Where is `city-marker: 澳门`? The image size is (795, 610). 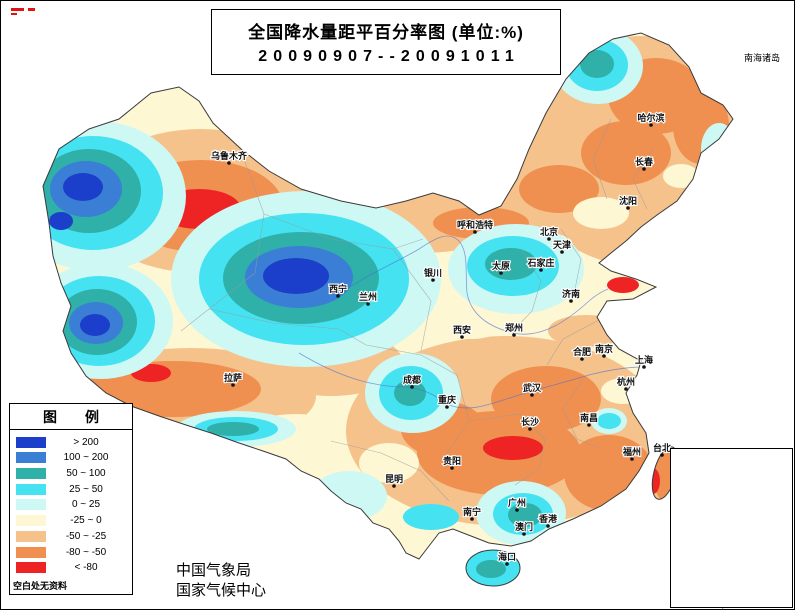 city-marker: 澳门 is located at coordinates (524, 528).